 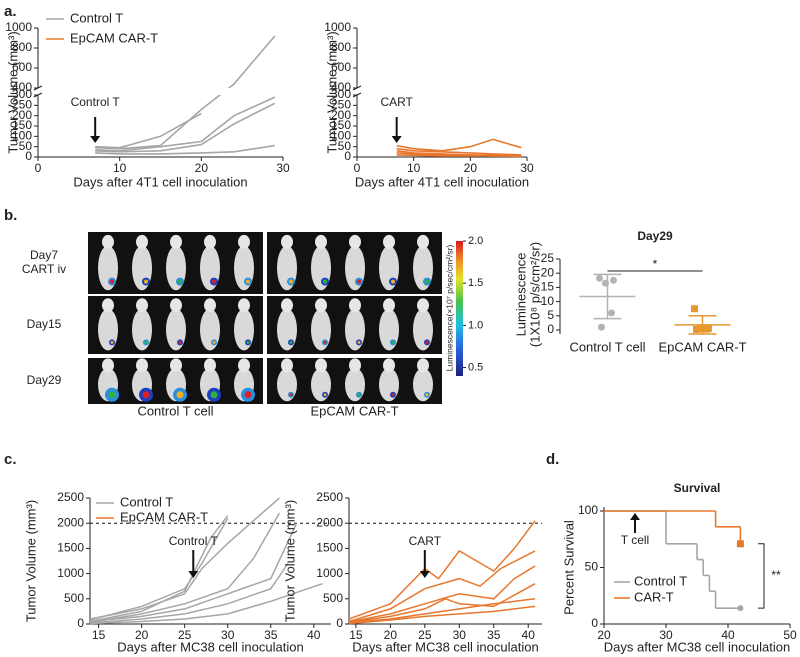 What do you see at coordinates (120, 168) in the screenshot?
I see `x-tick-label: 10` at bounding box center [120, 168].